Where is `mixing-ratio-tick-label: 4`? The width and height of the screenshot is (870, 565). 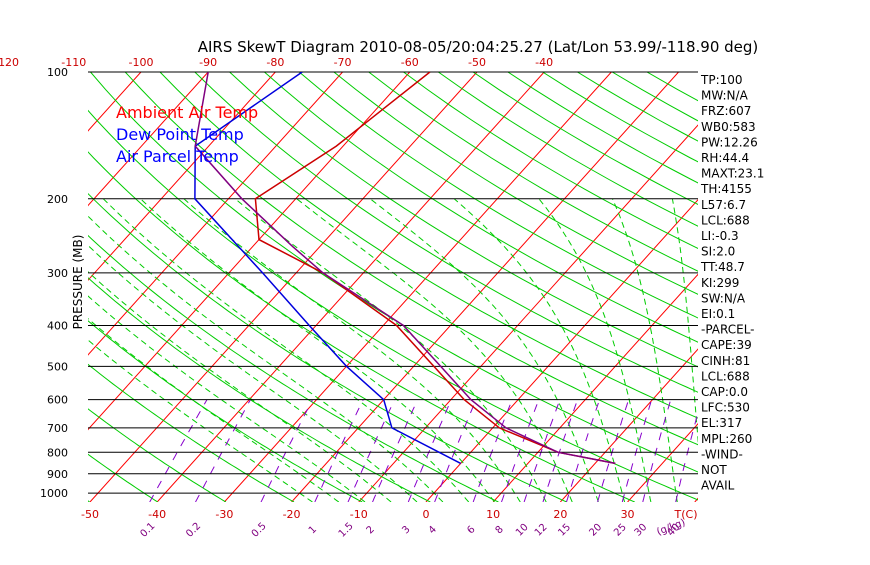
mixing-ratio-tick-label: 4 is located at coordinates (433, 530).